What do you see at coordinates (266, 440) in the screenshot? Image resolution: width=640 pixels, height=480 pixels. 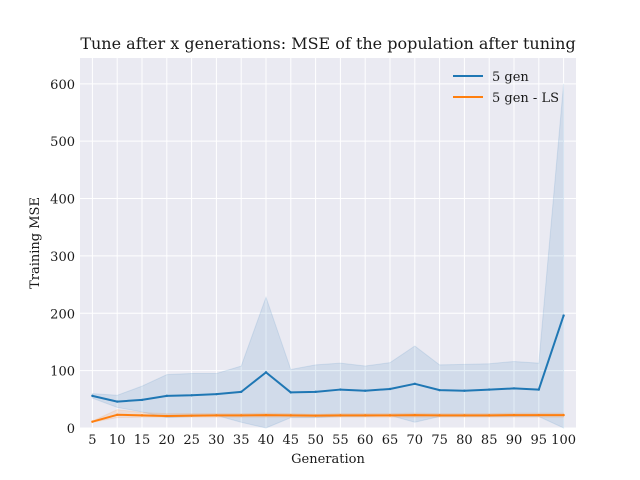 I see `x-tick-label: 40` at bounding box center [266, 440].